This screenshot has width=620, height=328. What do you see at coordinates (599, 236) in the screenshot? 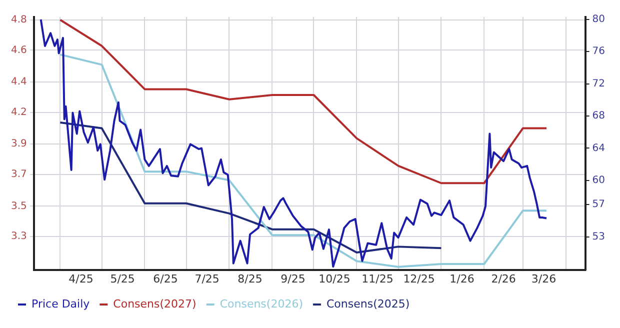
I see `y2-tick-label: 53` at bounding box center [599, 236].